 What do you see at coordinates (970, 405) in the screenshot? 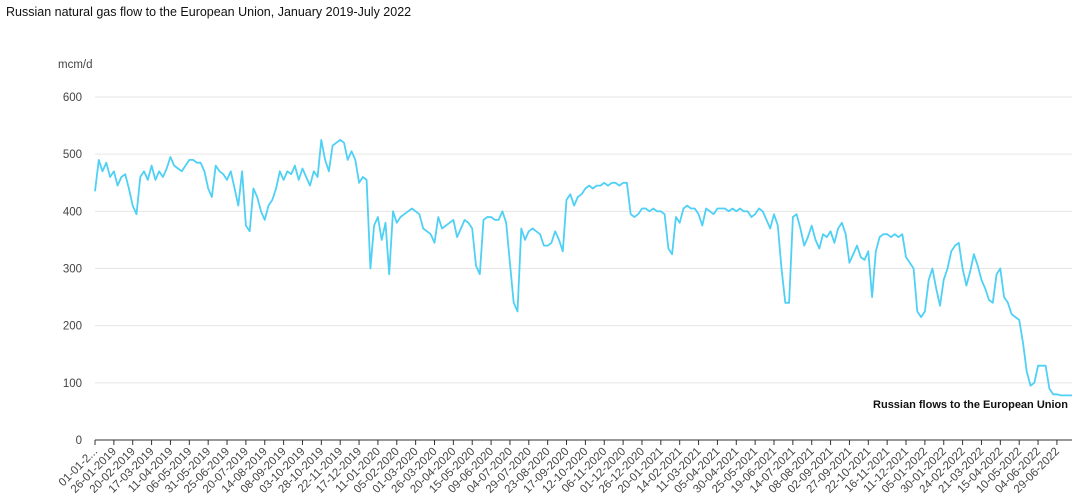
I see `annotation: Russian flows to the European Union` at bounding box center [970, 405].